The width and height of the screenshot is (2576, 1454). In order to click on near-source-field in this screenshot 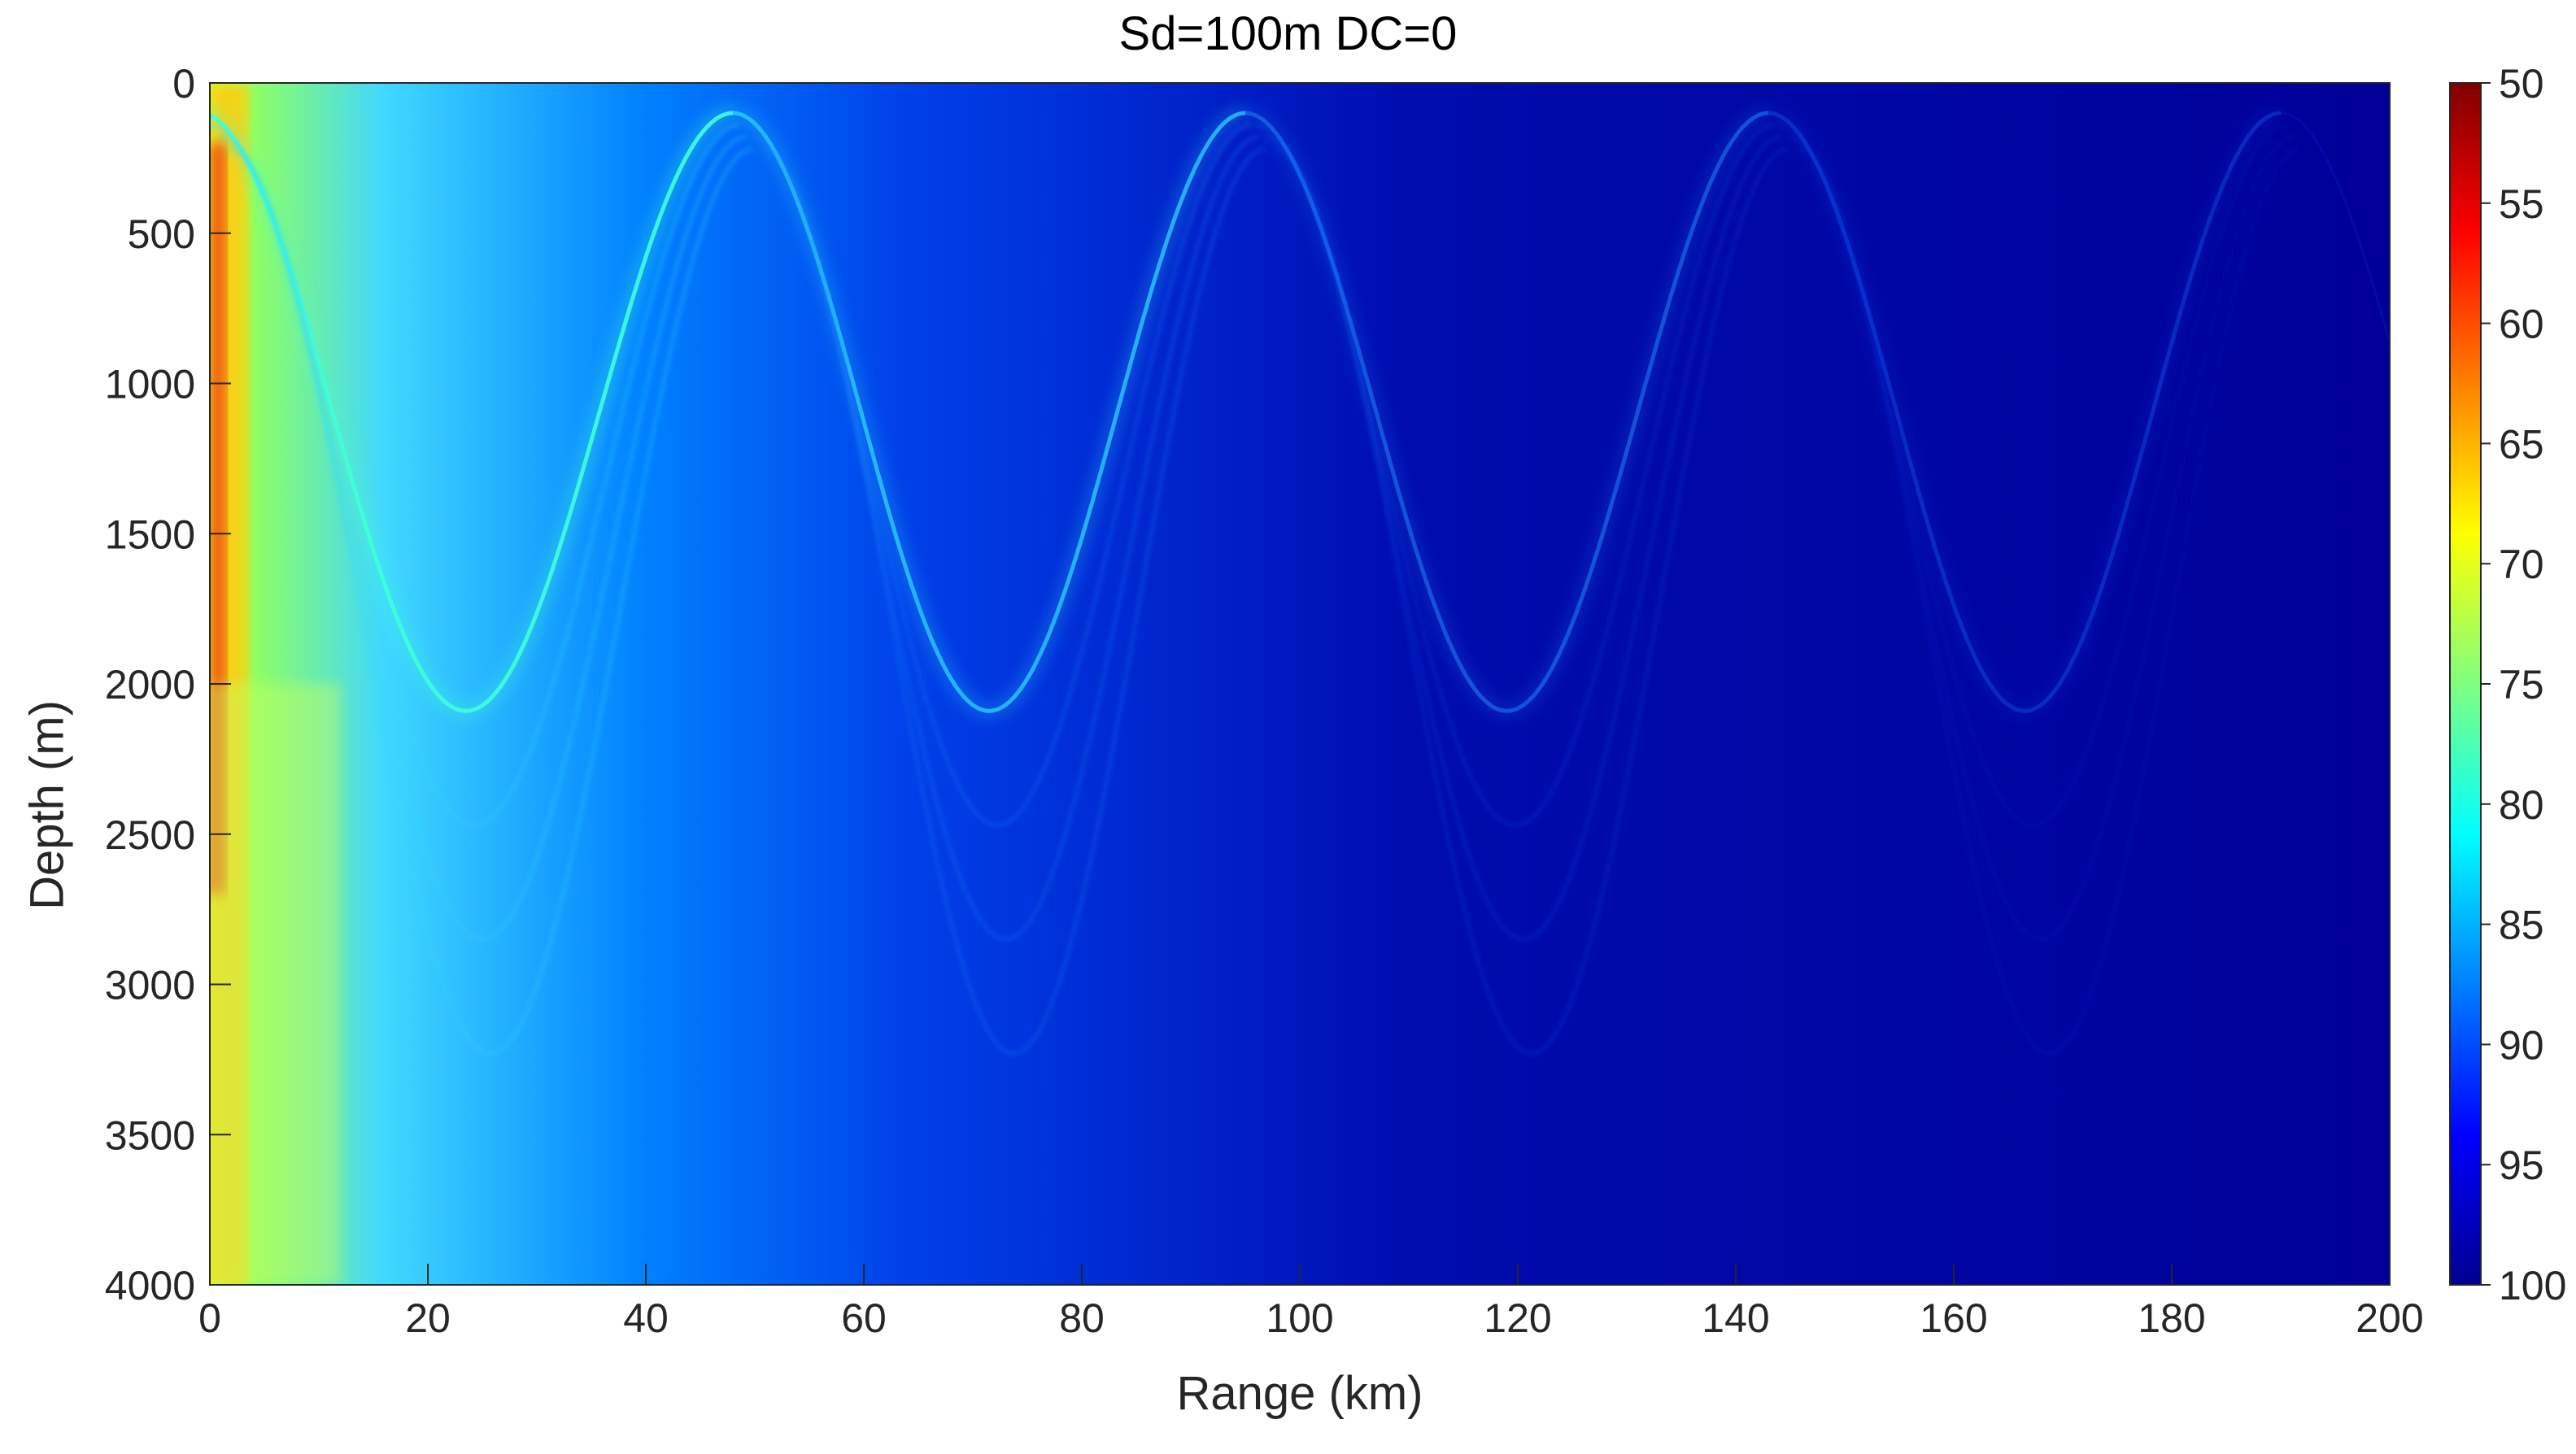, I will do `click(275, 684)`.